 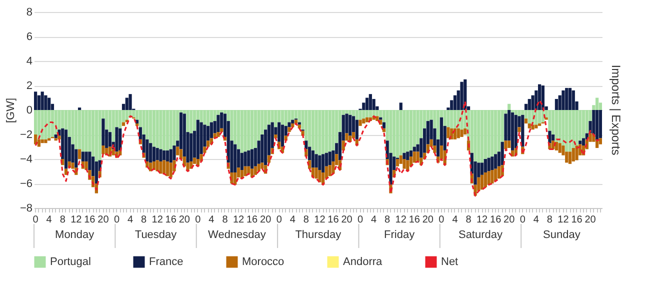 I want to click on y-tick-label: −2, so click(x=26, y=135).